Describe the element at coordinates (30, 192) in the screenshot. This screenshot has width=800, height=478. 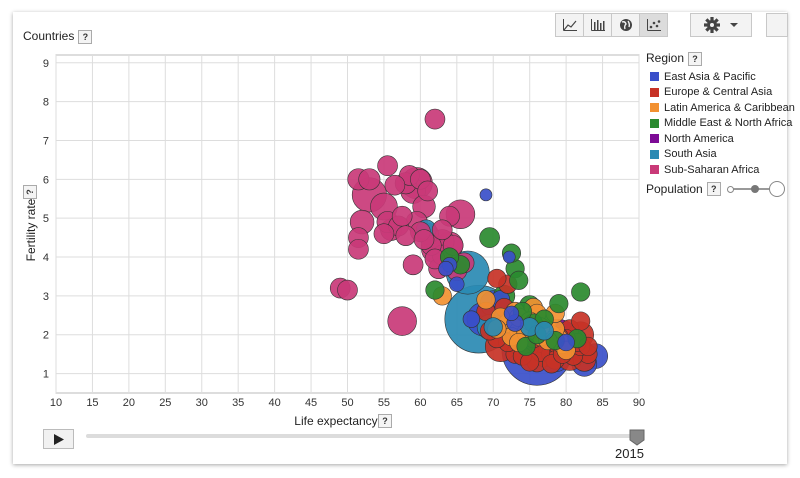
I see `ylabel-help-icon: ?` at that location.